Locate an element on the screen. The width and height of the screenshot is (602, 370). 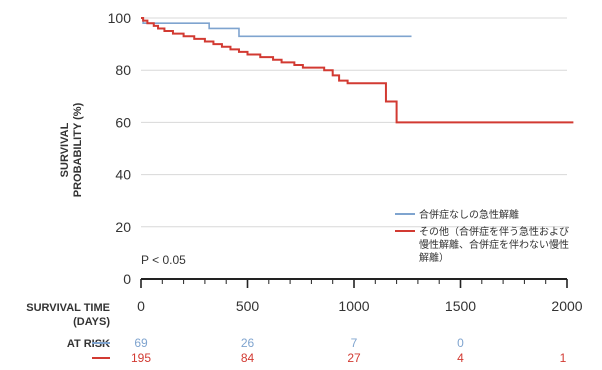
y-axis-title: SURVIVAL PROBABILITY (%) is located at coordinates (71, 149).